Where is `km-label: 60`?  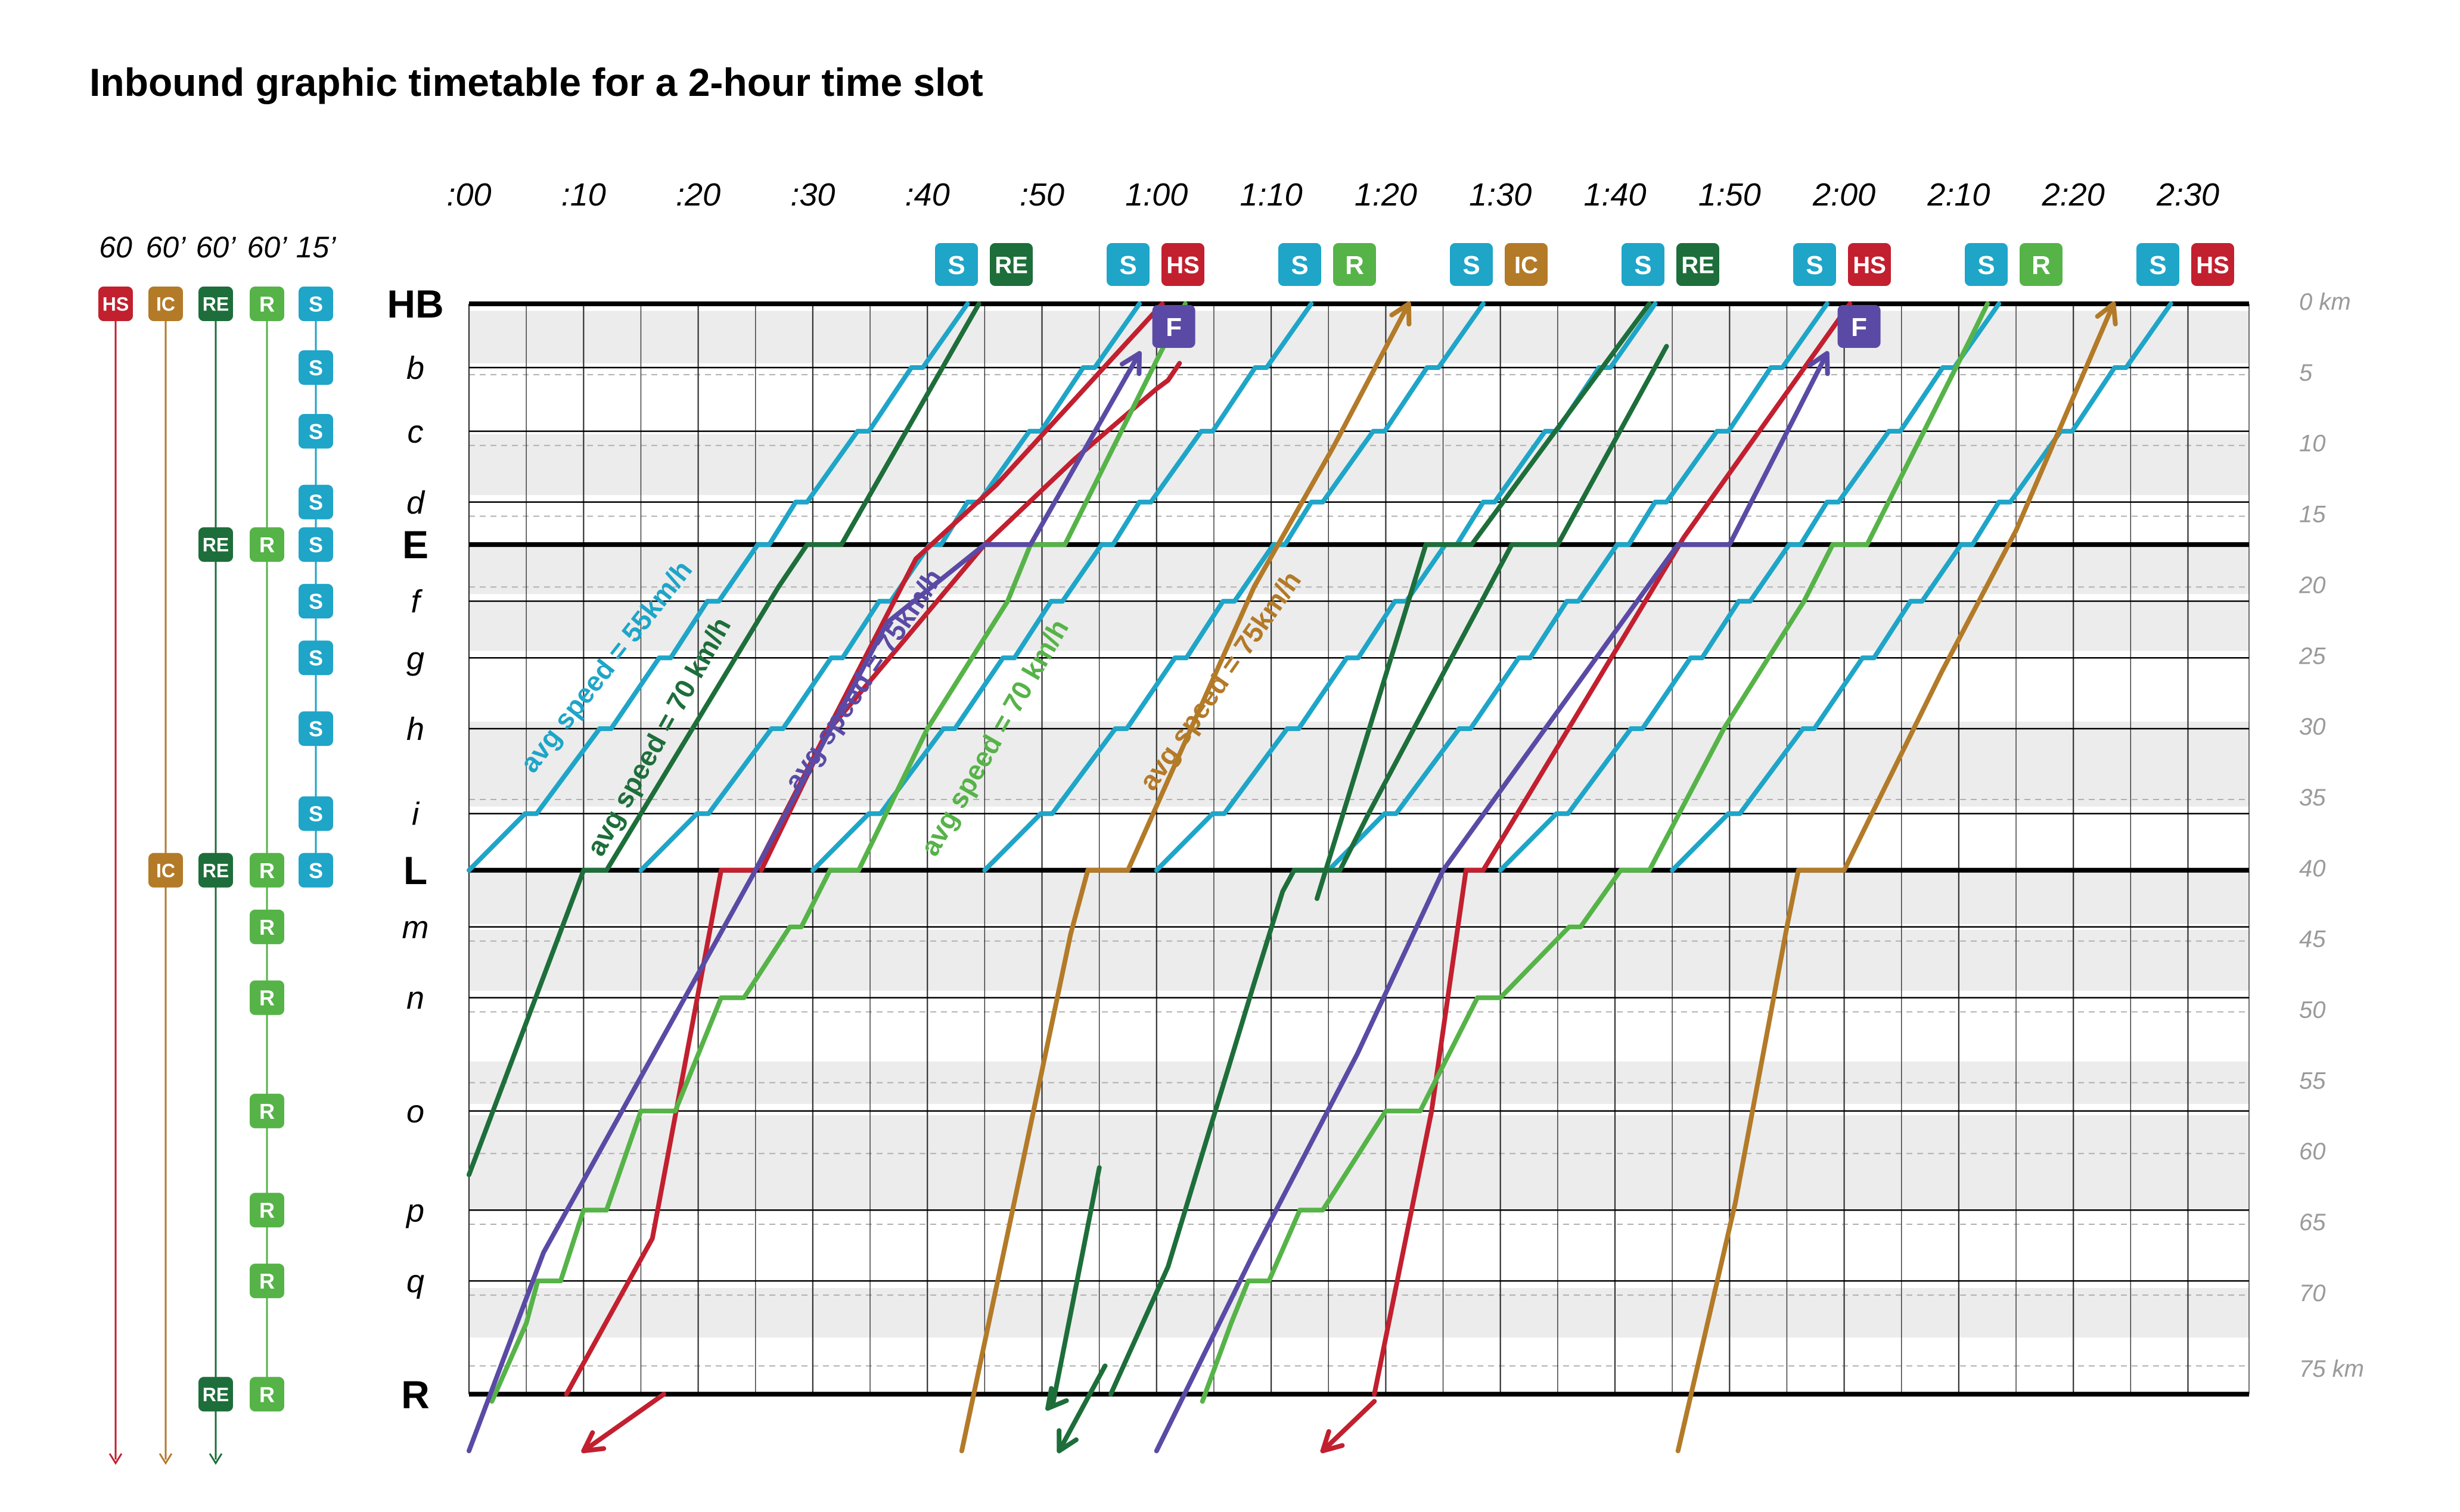
km-label: 60 is located at coordinates (2312, 1151).